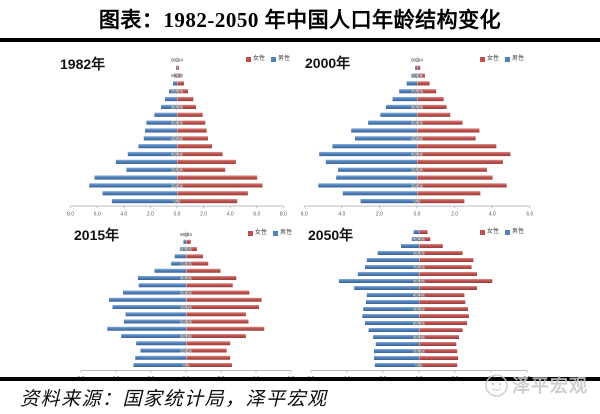 This screenshot has height=414, width=600. What do you see at coordinates (423, 232) in the screenshot?
I see `female-bar-95+` at bounding box center [423, 232].